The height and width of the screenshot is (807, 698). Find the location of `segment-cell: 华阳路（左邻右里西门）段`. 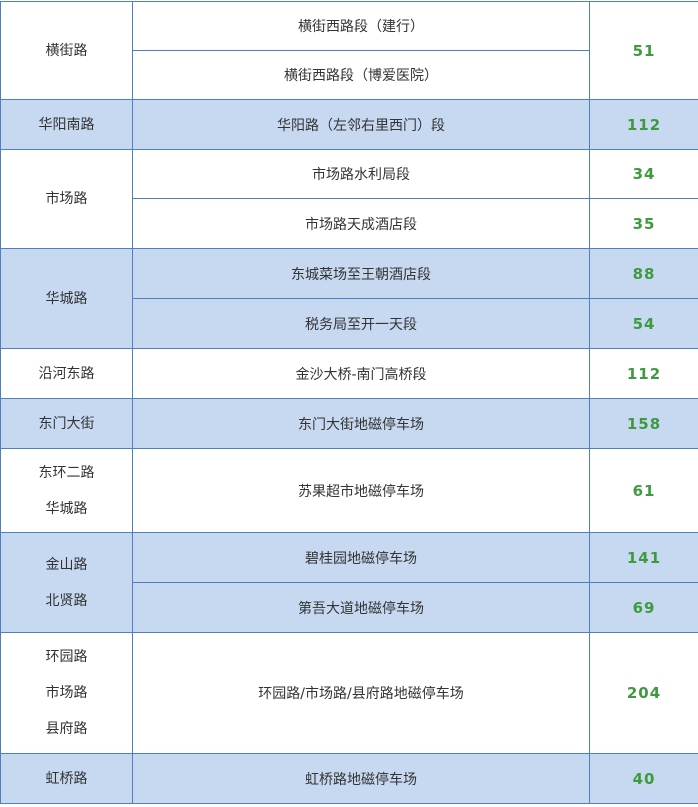

segment-cell: 华阳路（左邻右里西门）段 is located at coordinates (361, 125).